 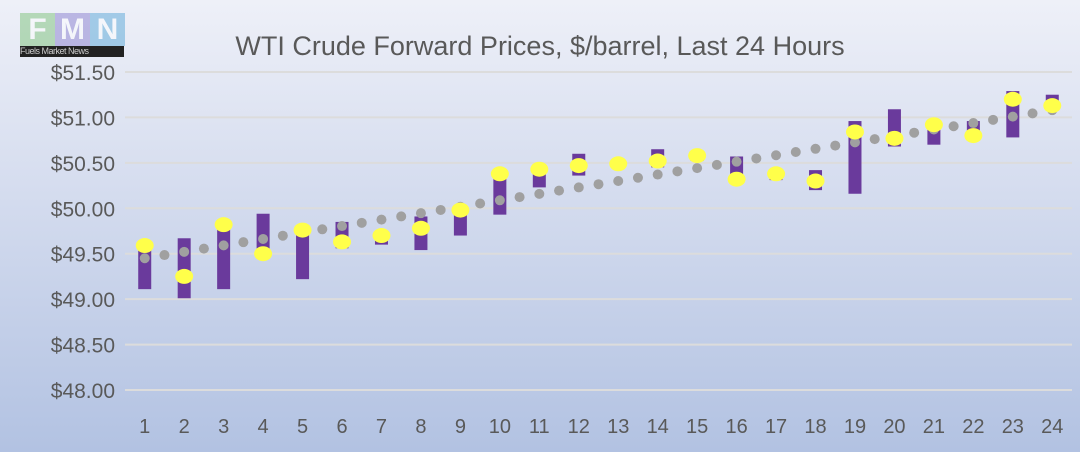 What do you see at coordinates (223, 427) in the screenshot?
I see `x-tick-label: 3` at bounding box center [223, 427].